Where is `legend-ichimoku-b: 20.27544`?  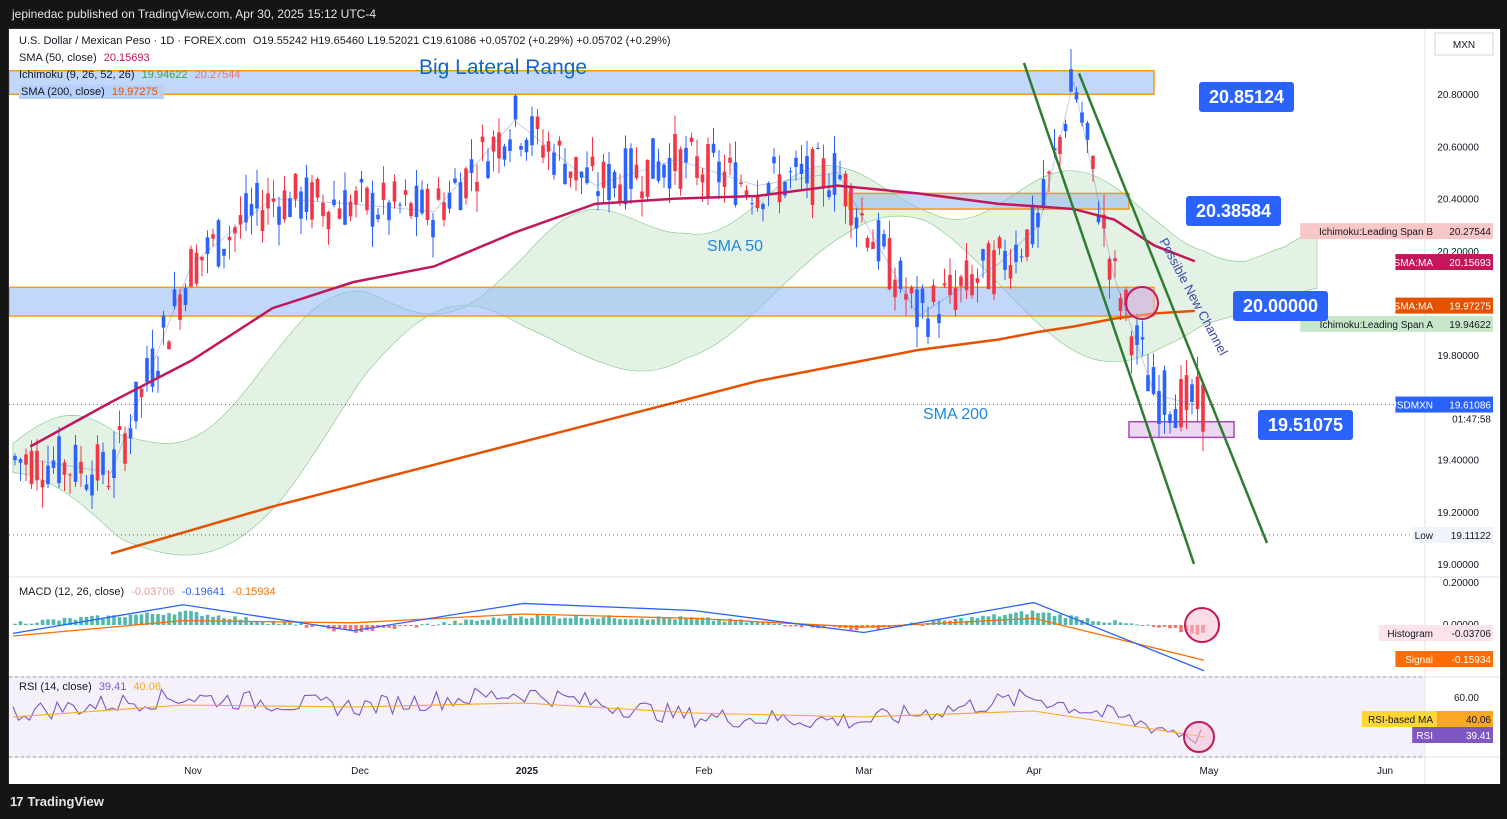
legend-ichimoku-b: 20.27544 is located at coordinates (217, 75).